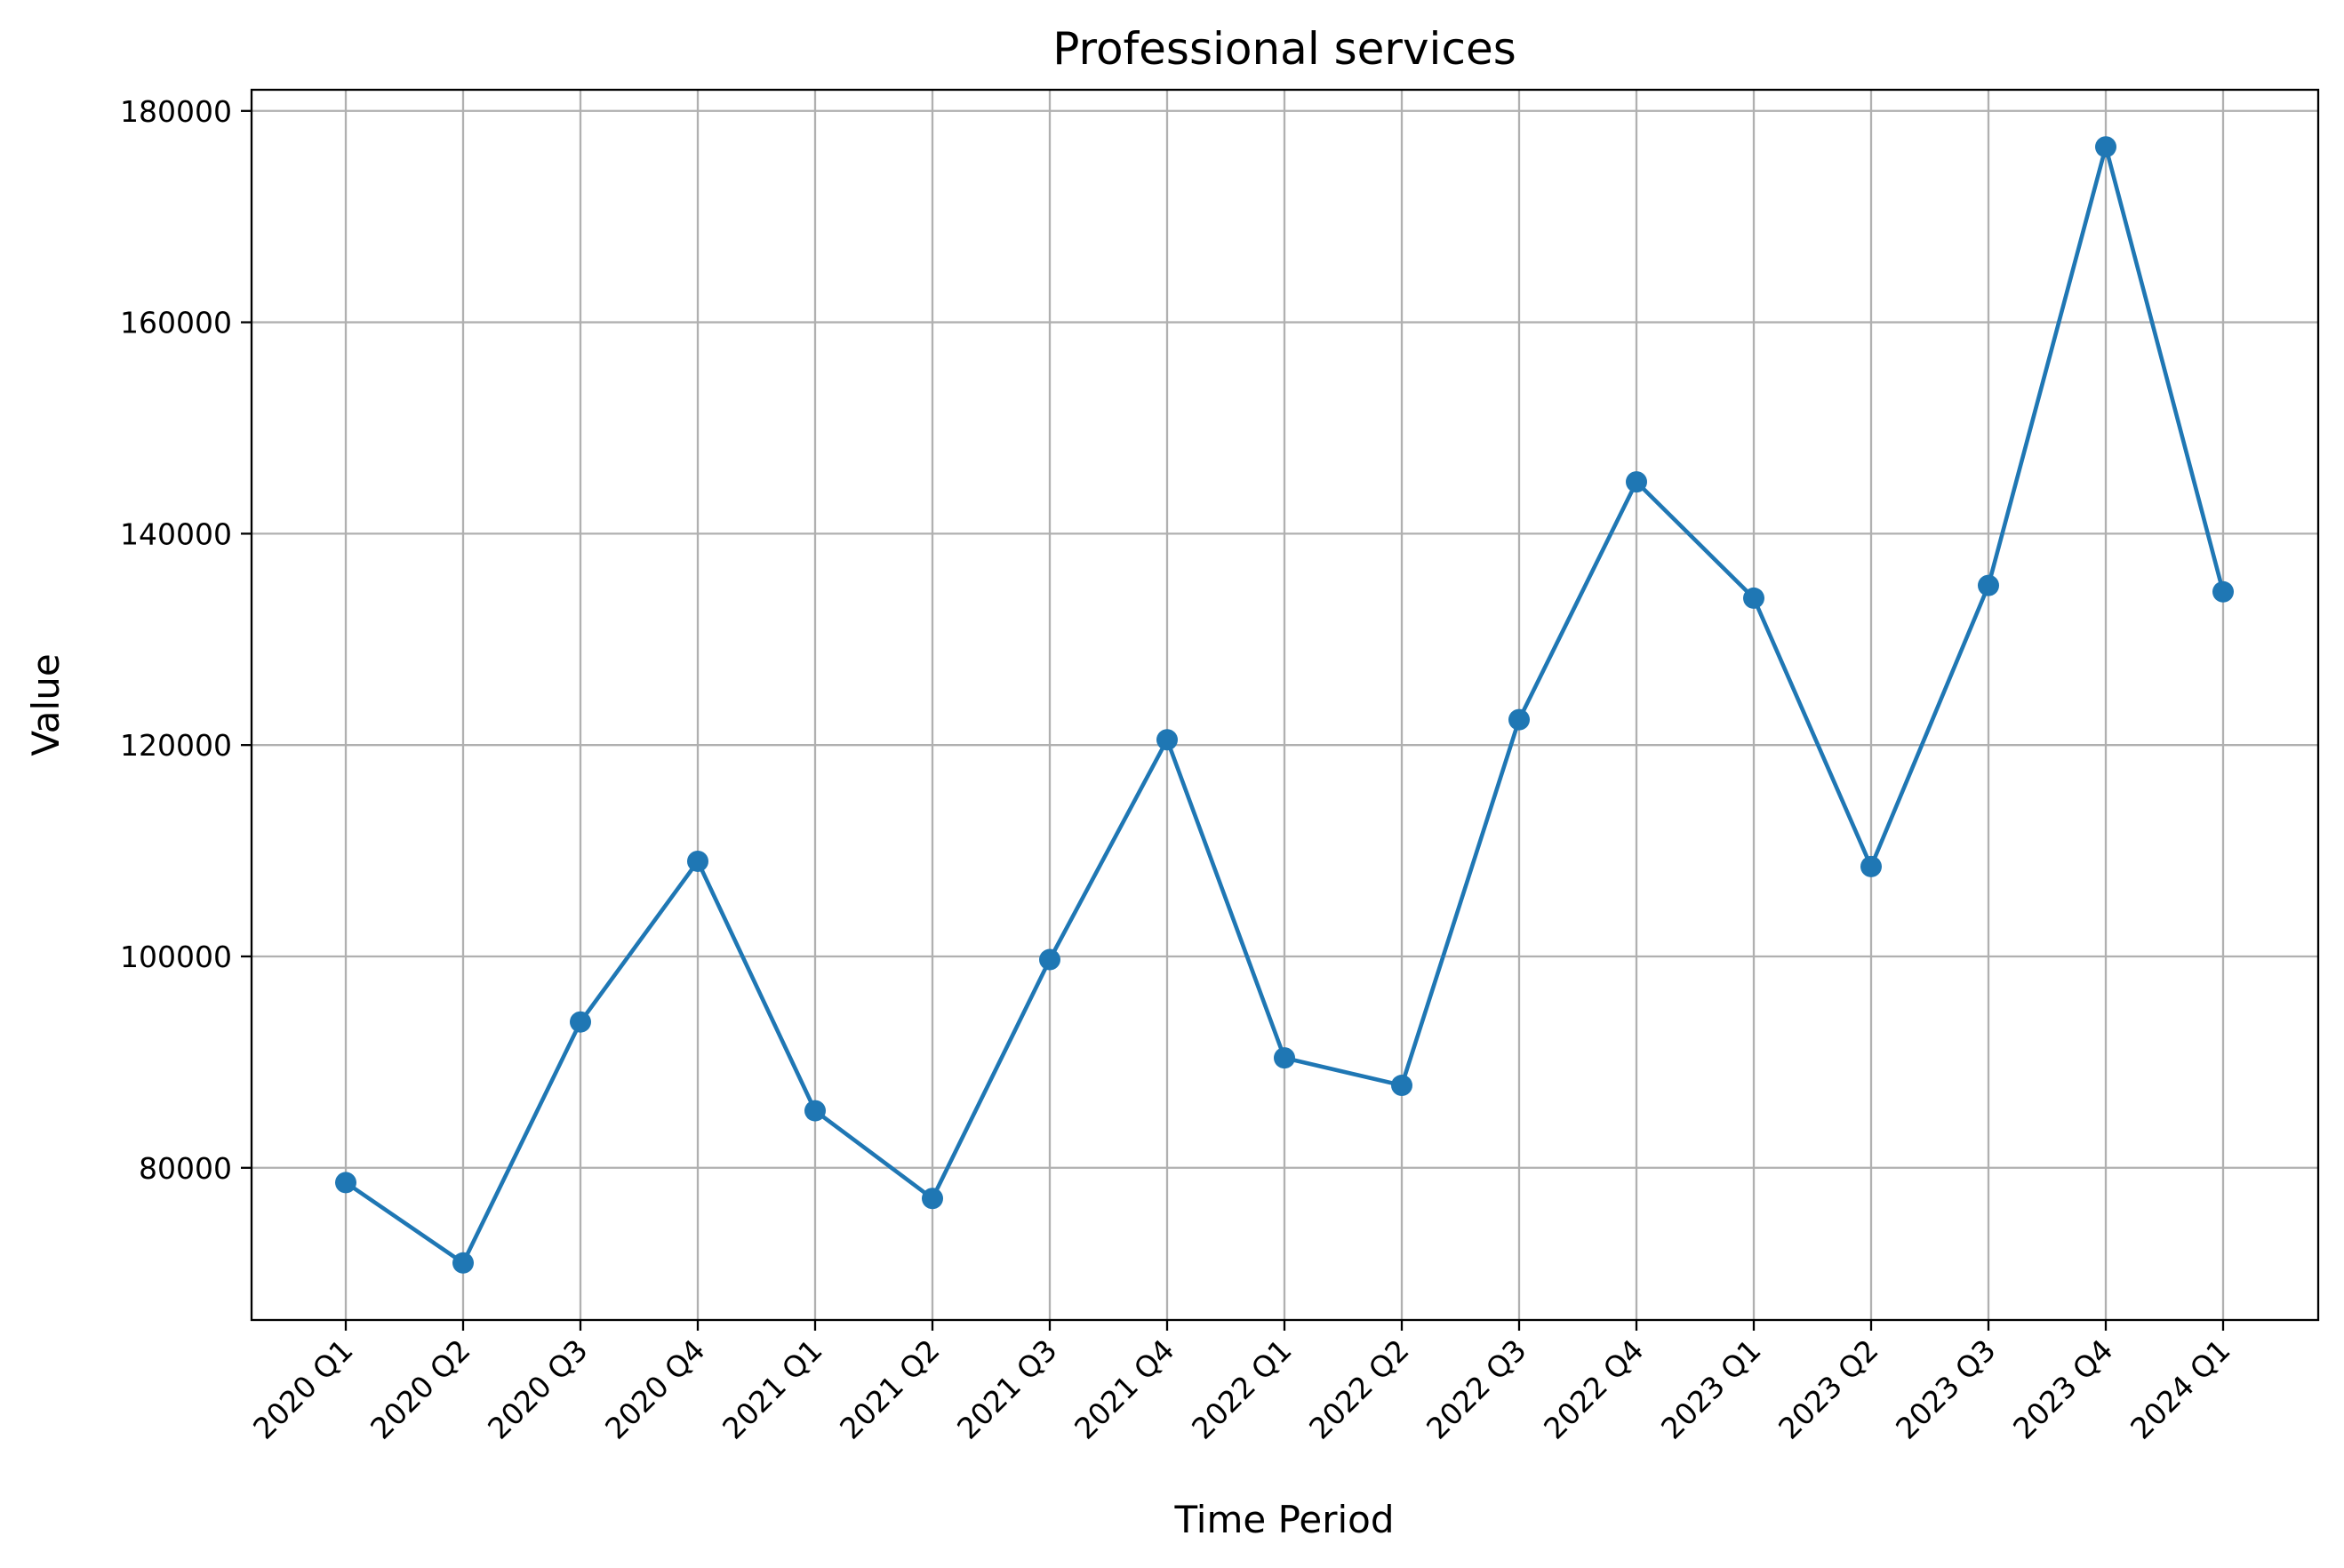 The height and width of the screenshot is (1568, 2344). What do you see at coordinates (1284, 49) in the screenshot?
I see `chart-title: Professional services` at bounding box center [1284, 49].